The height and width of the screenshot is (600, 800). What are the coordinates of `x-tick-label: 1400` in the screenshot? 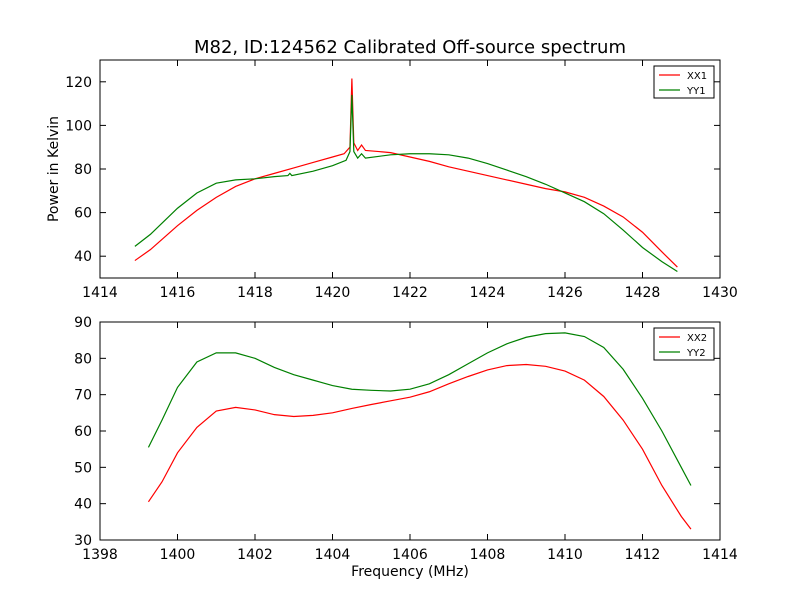 It's located at (178, 555).